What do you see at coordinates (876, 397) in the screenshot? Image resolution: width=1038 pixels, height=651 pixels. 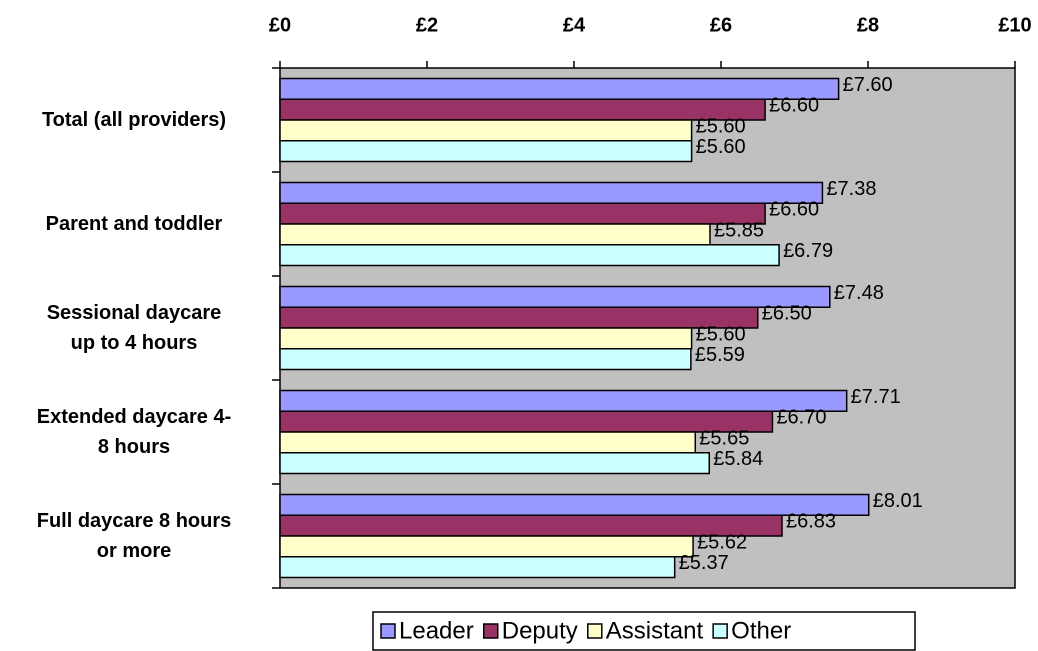 I see `value-label: £7.71` at bounding box center [876, 397].